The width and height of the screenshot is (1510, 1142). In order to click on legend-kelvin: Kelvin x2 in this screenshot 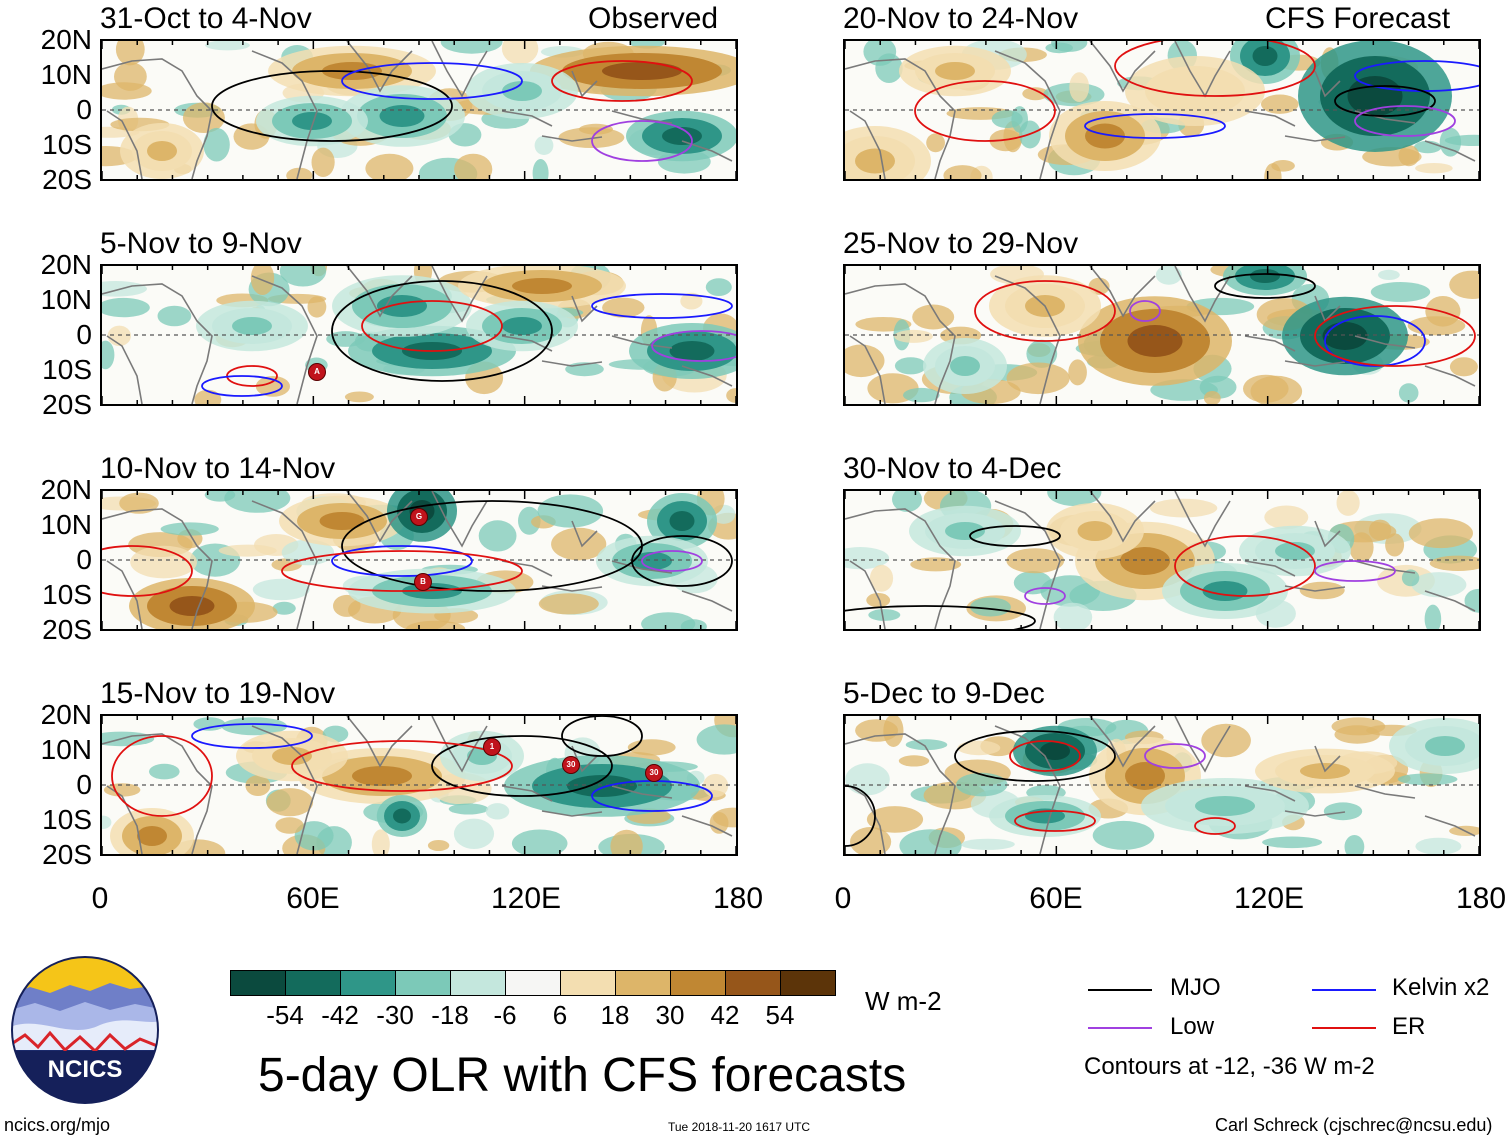, I will do `click(1441, 987)`.